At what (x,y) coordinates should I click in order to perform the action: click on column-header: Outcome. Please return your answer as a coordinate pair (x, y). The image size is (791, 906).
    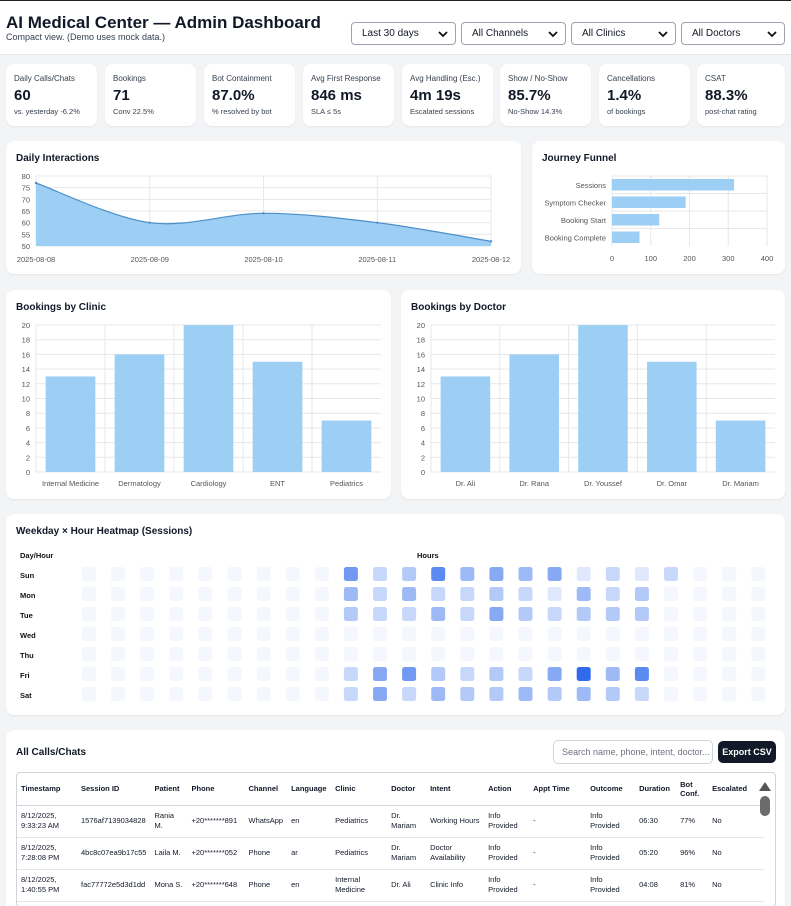
    Looking at the image, I should click on (611, 789).